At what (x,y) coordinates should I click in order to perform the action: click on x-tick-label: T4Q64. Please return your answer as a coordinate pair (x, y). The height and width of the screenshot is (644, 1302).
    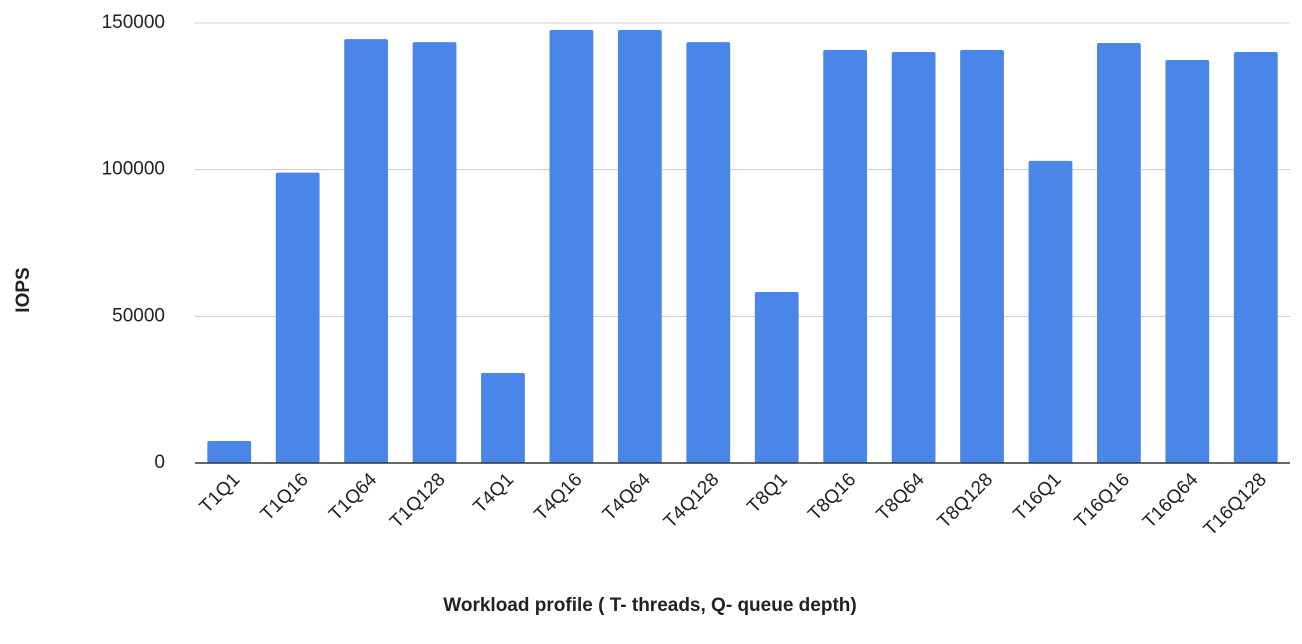
    Looking at the image, I should click on (627, 497).